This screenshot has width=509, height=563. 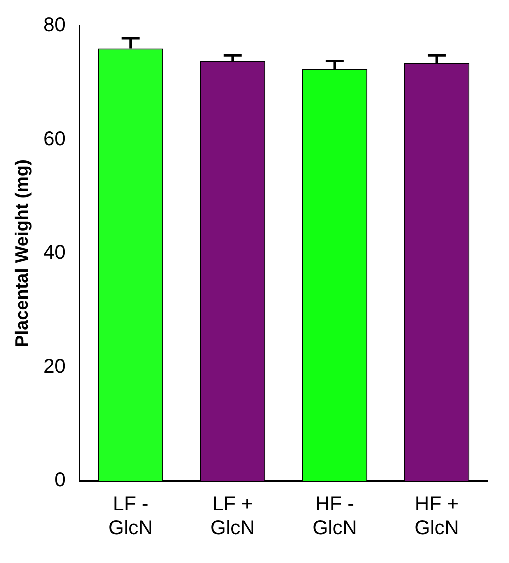 What do you see at coordinates (55, 25) in the screenshot?
I see `y-tick-label: 80` at bounding box center [55, 25].